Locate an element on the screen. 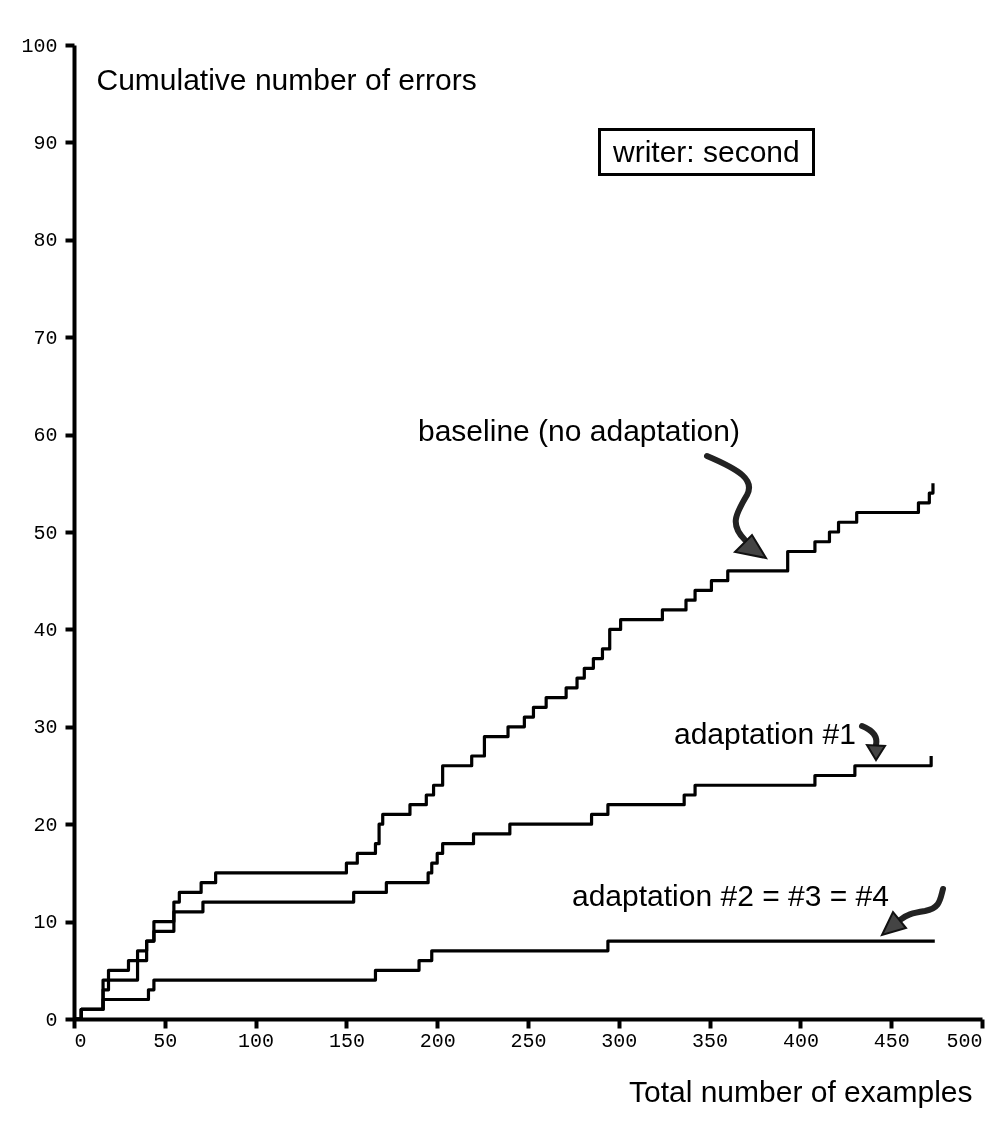 The width and height of the screenshot is (1008, 1121). x-tick-label: 400 is located at coordinates (800, 1041).